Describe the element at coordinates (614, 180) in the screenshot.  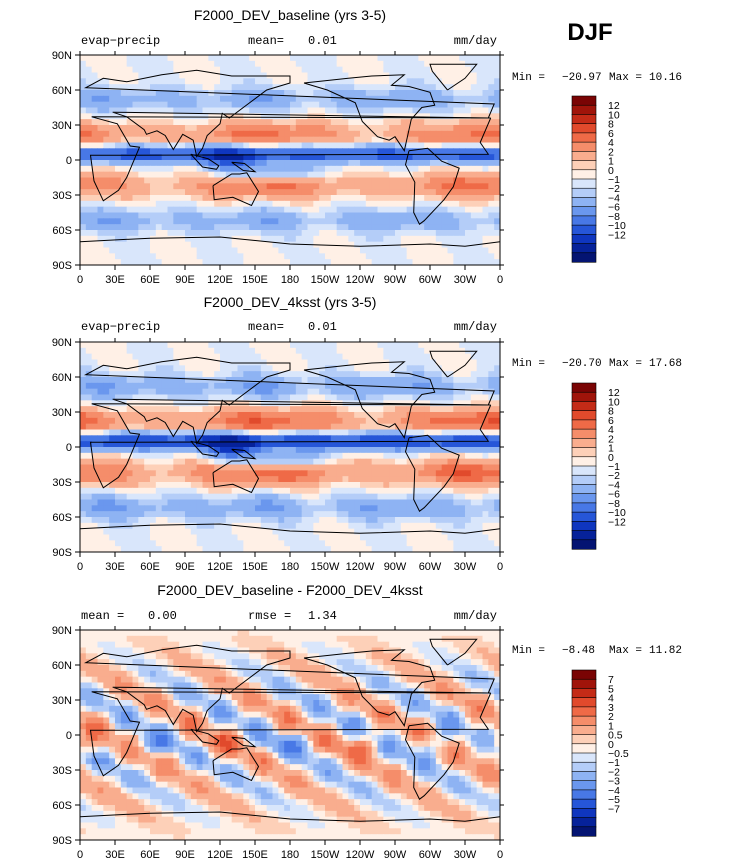
I see `colorbar-label: −1` at that location.